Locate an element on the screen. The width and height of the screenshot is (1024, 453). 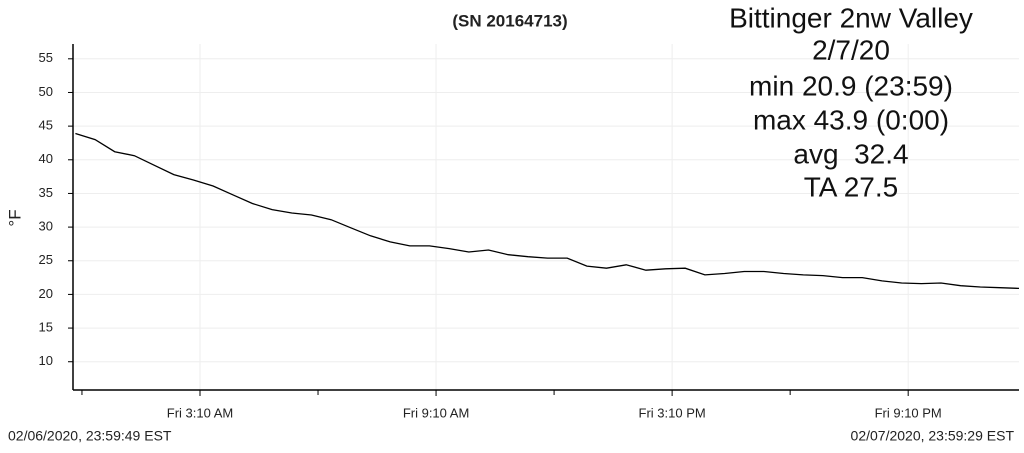
x-tick-label: Fri 3:10 AM is located at coordinates (200, 412).